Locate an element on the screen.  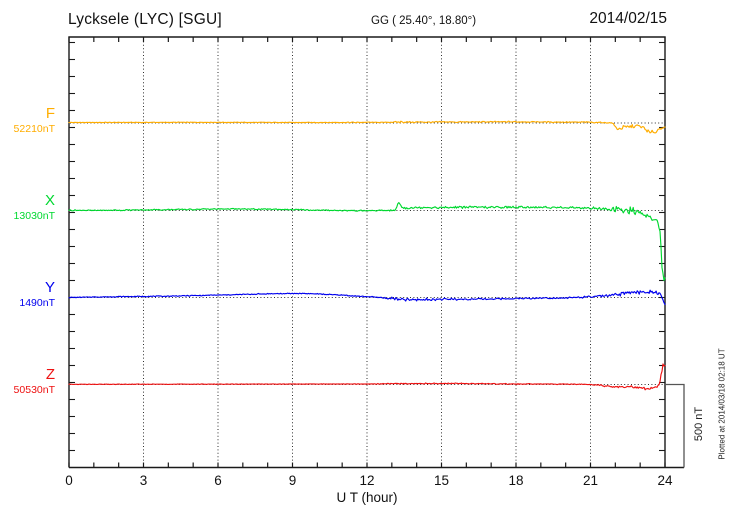
series-baseline-value: 50530nT is located at coordinates (34, 390).